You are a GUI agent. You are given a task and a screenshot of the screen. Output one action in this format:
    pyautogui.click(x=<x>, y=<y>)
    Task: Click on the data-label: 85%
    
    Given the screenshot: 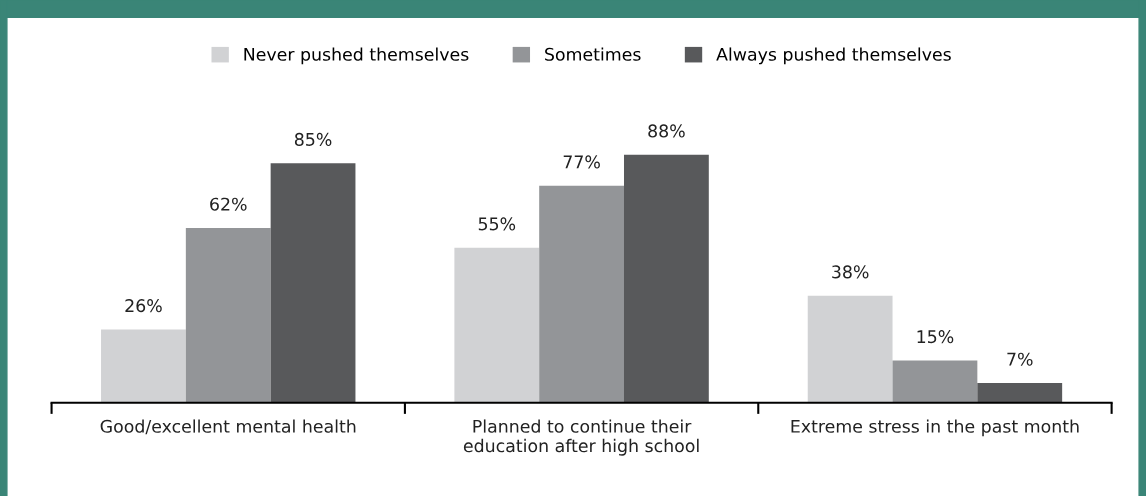 What is the action you would take?
    pyautogui.click(x=313, y=139)
    